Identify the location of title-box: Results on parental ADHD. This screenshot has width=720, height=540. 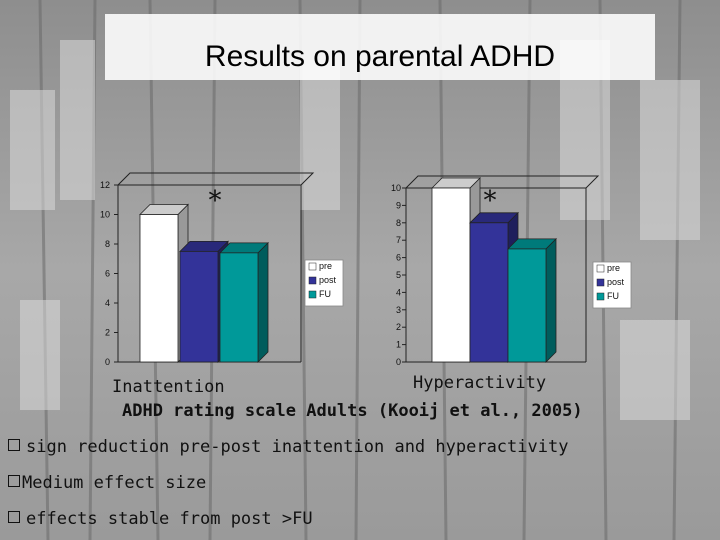
(380, 47).